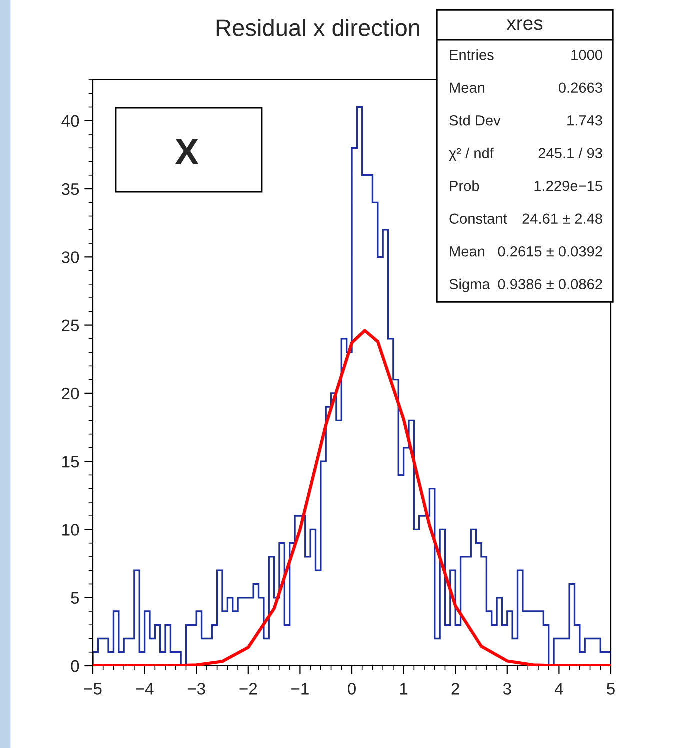 Image resolution: width=697 pixels, height=748 pixels. I want to click on annotation: 0.9386 ± 0.0862, so click(550, 284).